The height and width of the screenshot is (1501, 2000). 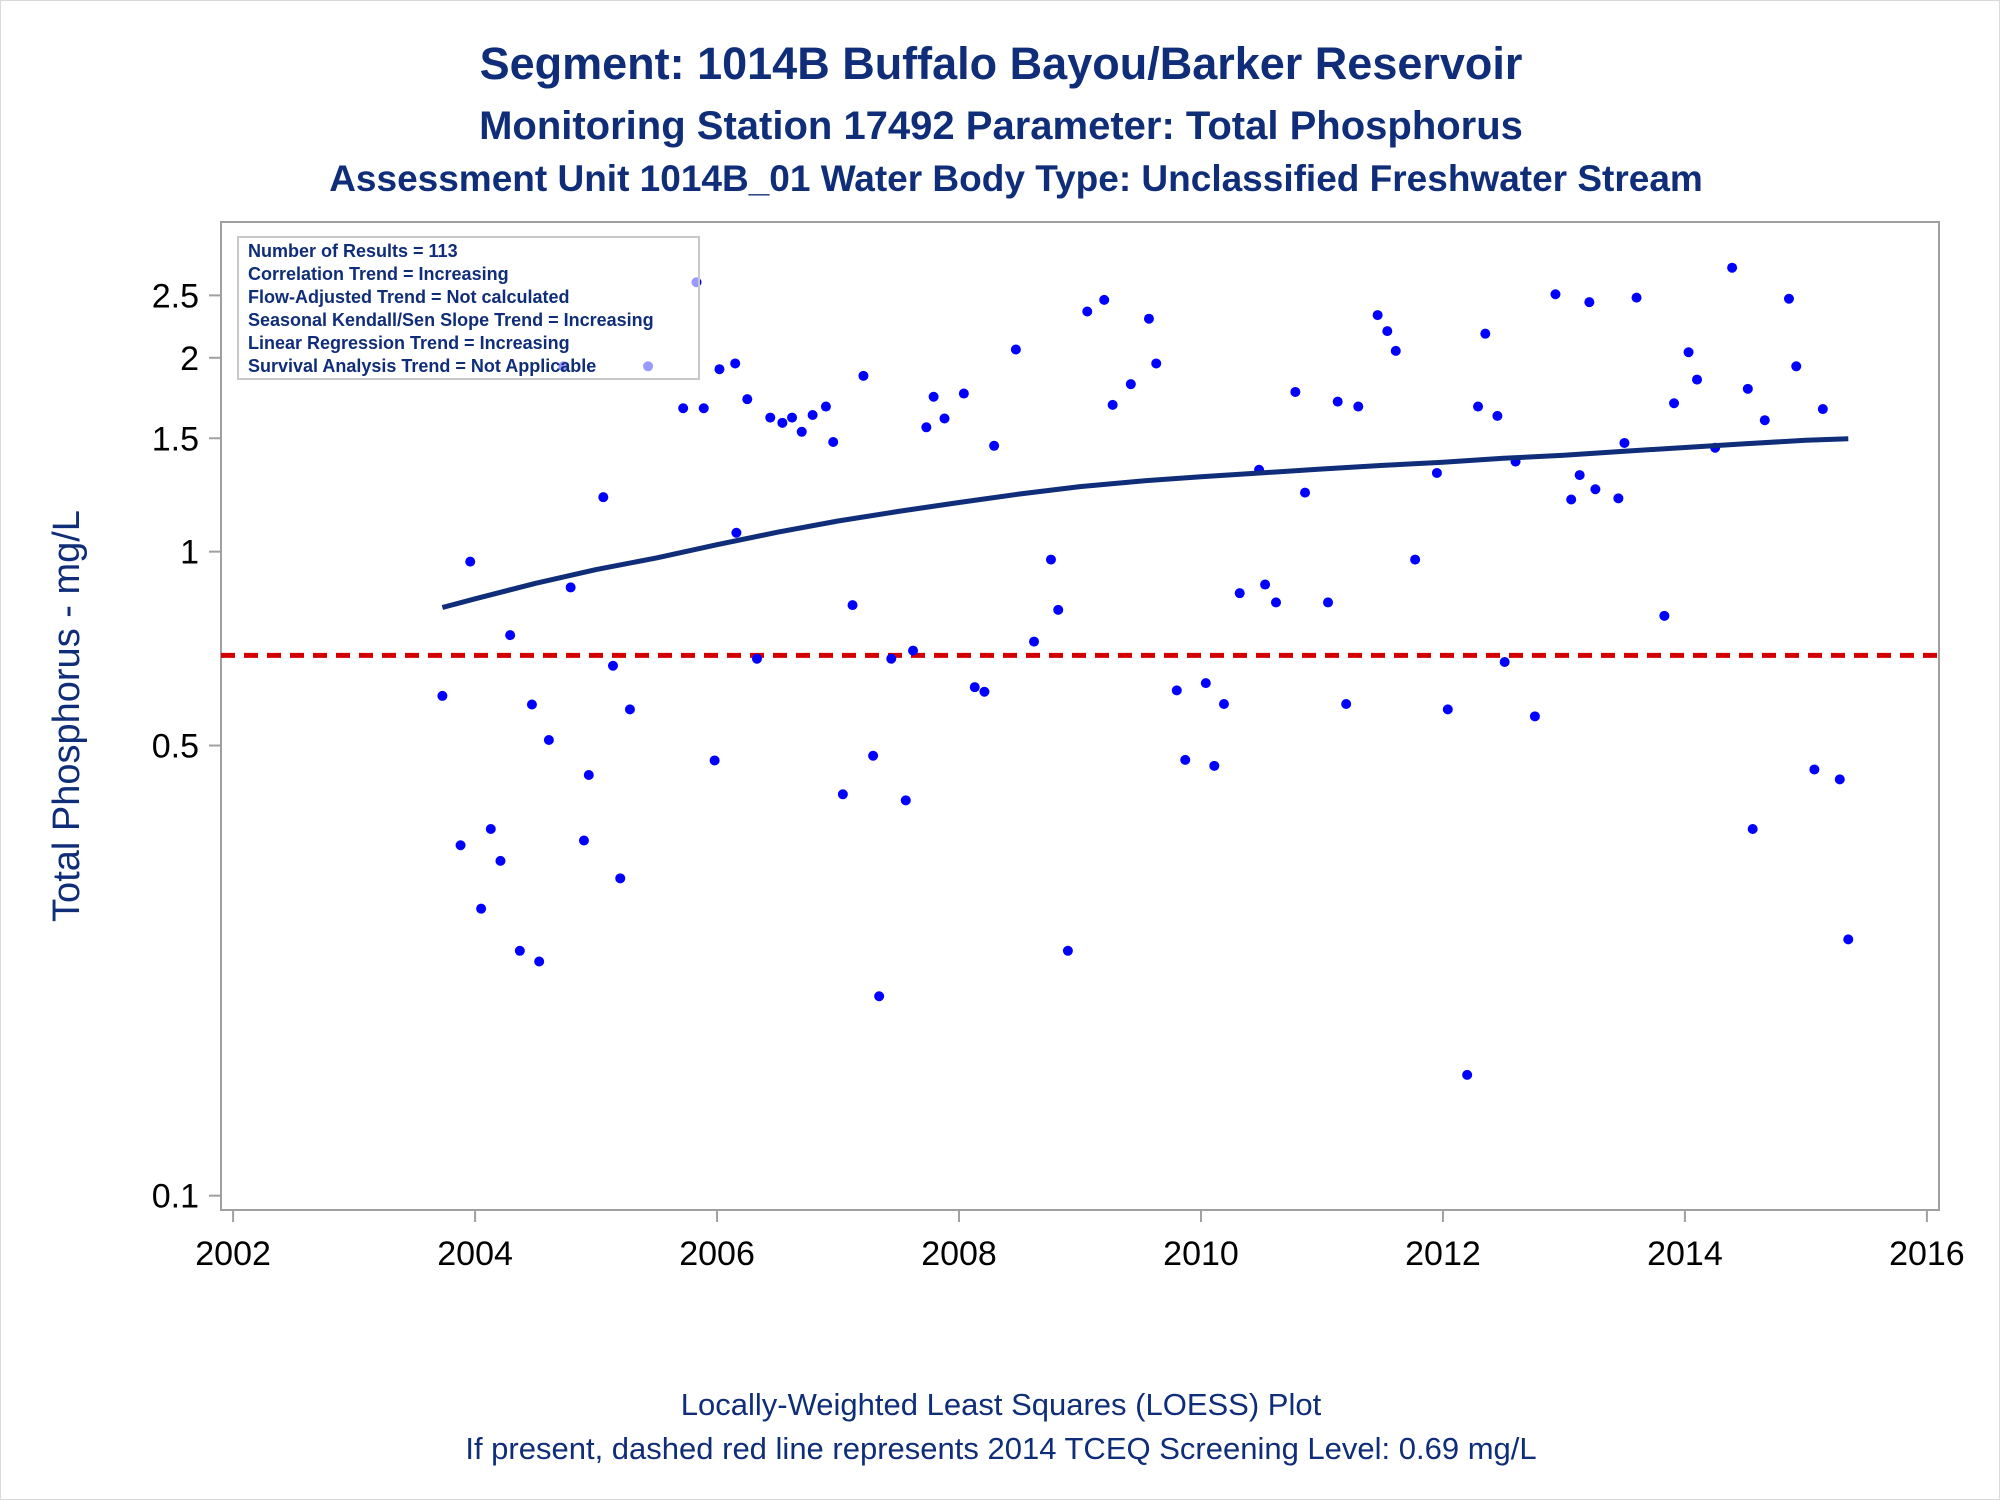 What do you see at coordinates (422, 366) in the screenshot?
I see `stats-line: Survival Analysis Trend = Not Applicable` at bounding box center [422, 366].